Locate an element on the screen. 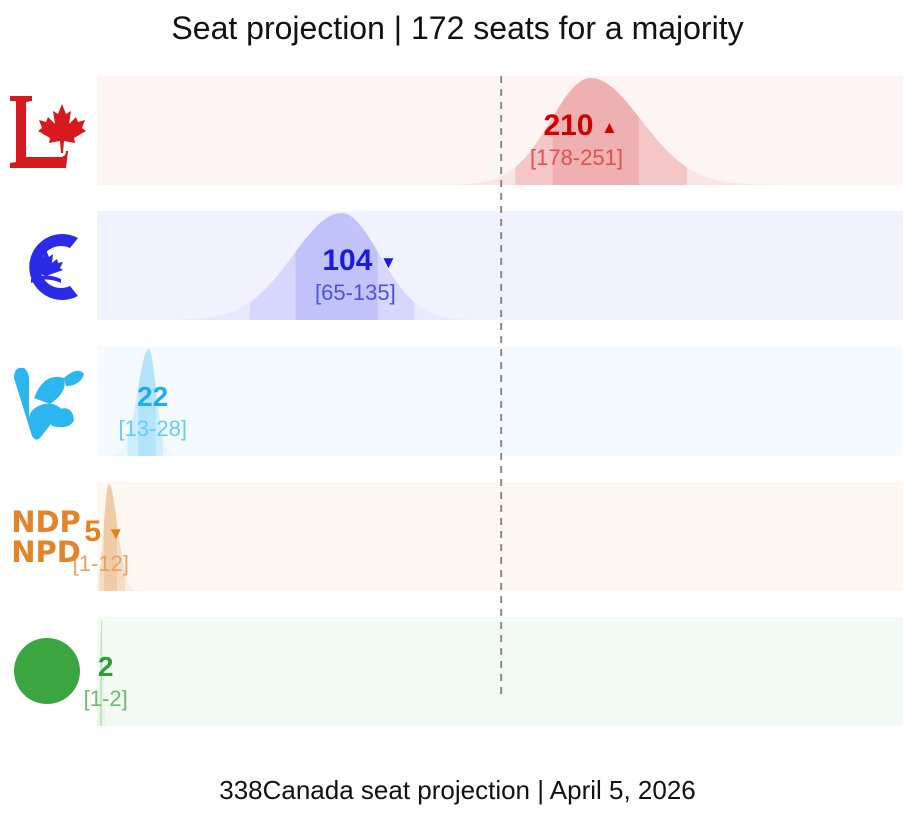 Image resolution: width=915 pixels, height=838 pixels. seat-range-conservative: [65-135] is located at coordinates (355, 292).